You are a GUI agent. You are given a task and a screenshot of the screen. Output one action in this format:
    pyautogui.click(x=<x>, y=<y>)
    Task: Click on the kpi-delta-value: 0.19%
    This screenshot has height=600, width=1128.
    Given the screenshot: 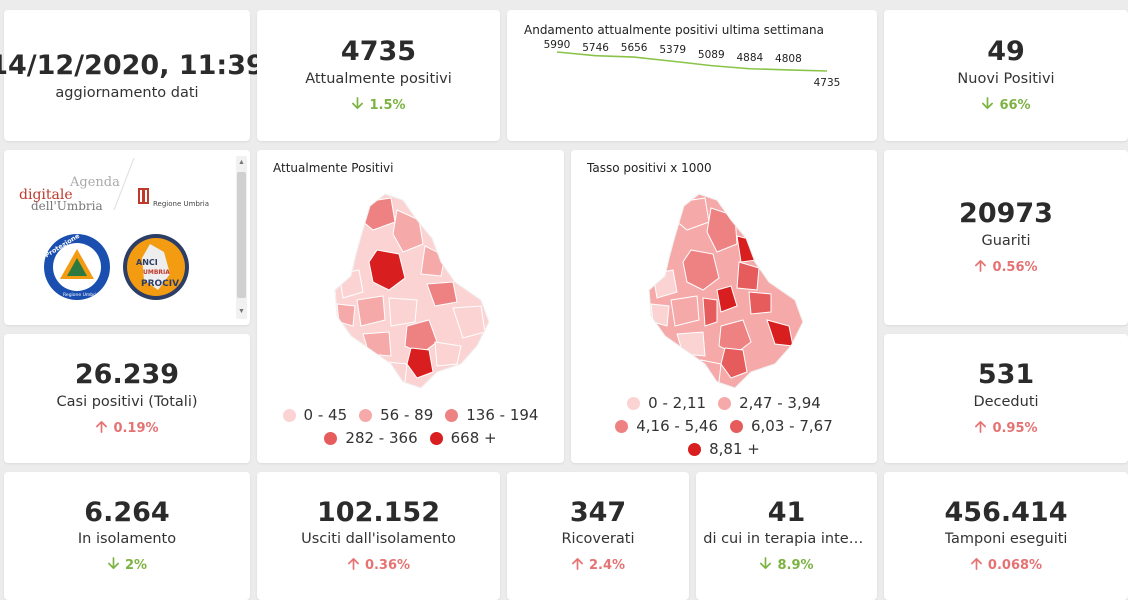 What is the action you would take?
    pyautogui.click(x=136, y=428)
    